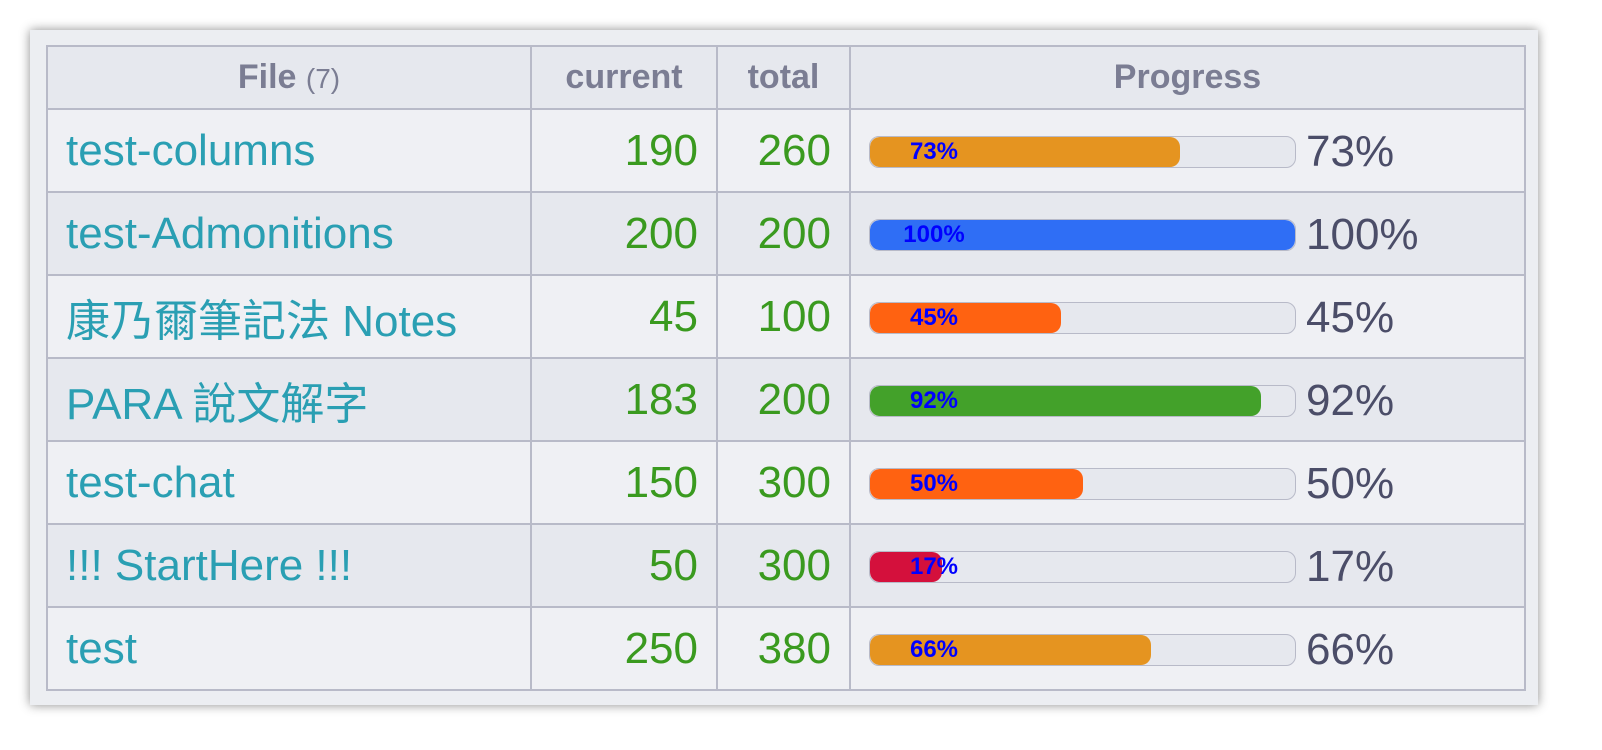 The width and height of the screenshot is (1602, 750). I want to click on progress-text: 66%, so click(1350, 649).